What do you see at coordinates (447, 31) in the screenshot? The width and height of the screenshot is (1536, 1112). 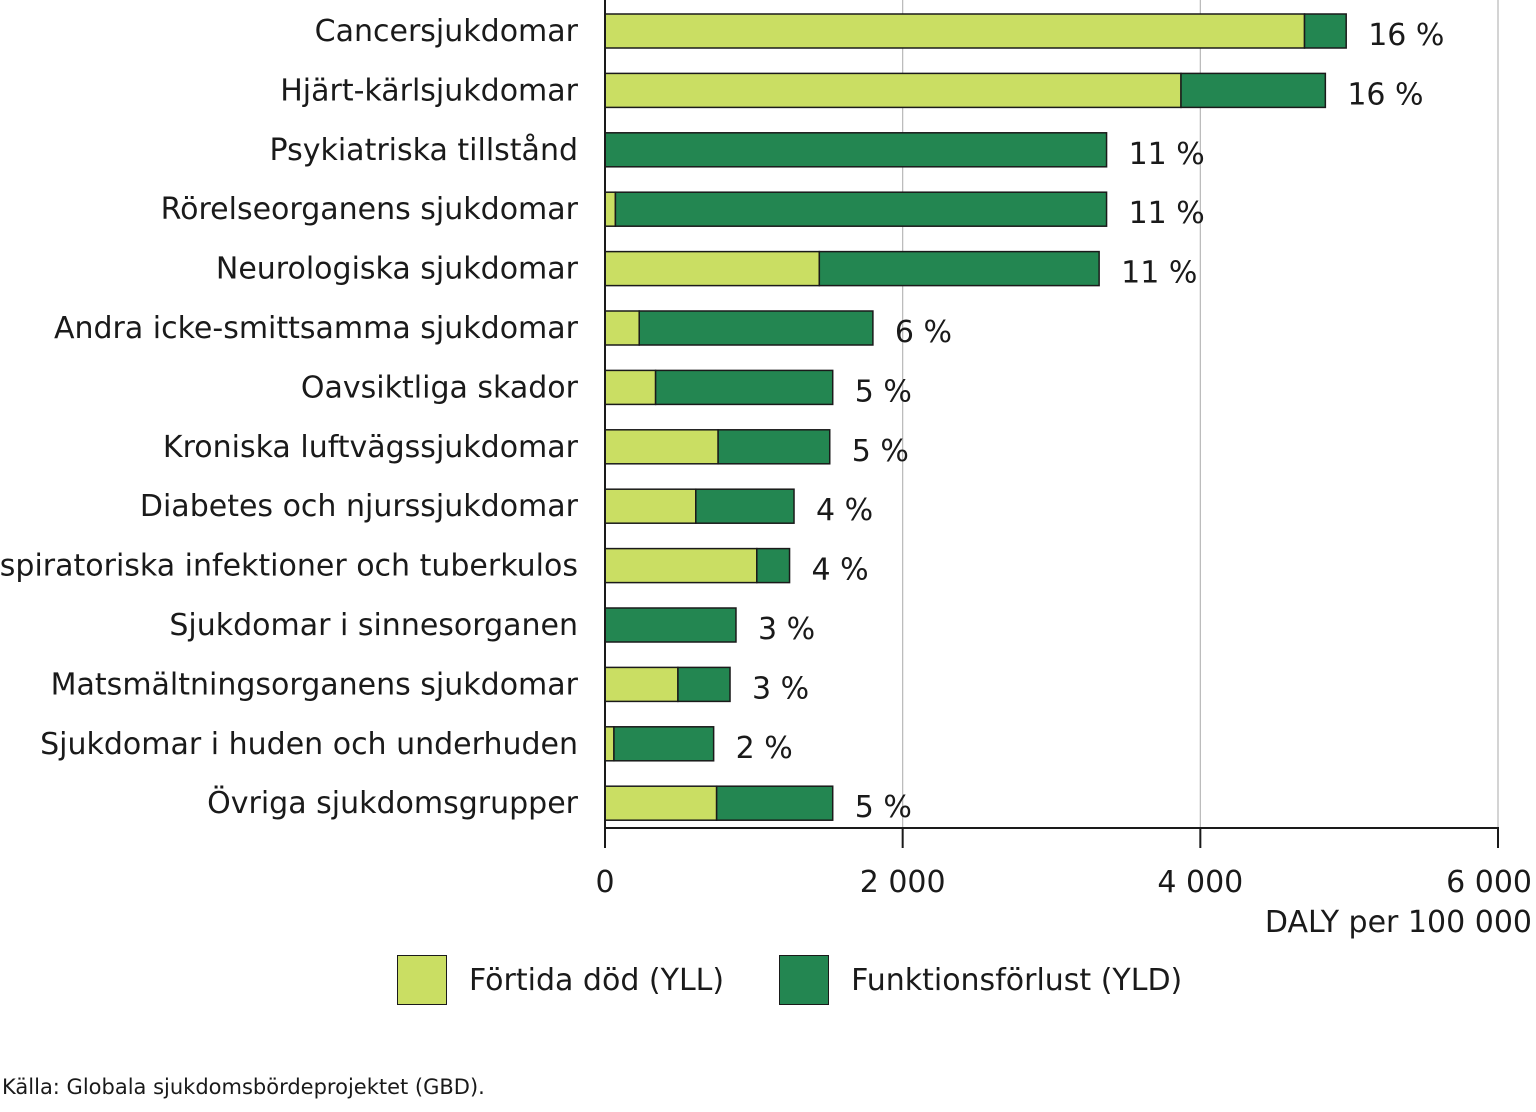 I see `category-label: Cancersjukdomar` at bounding box center [447, 31].